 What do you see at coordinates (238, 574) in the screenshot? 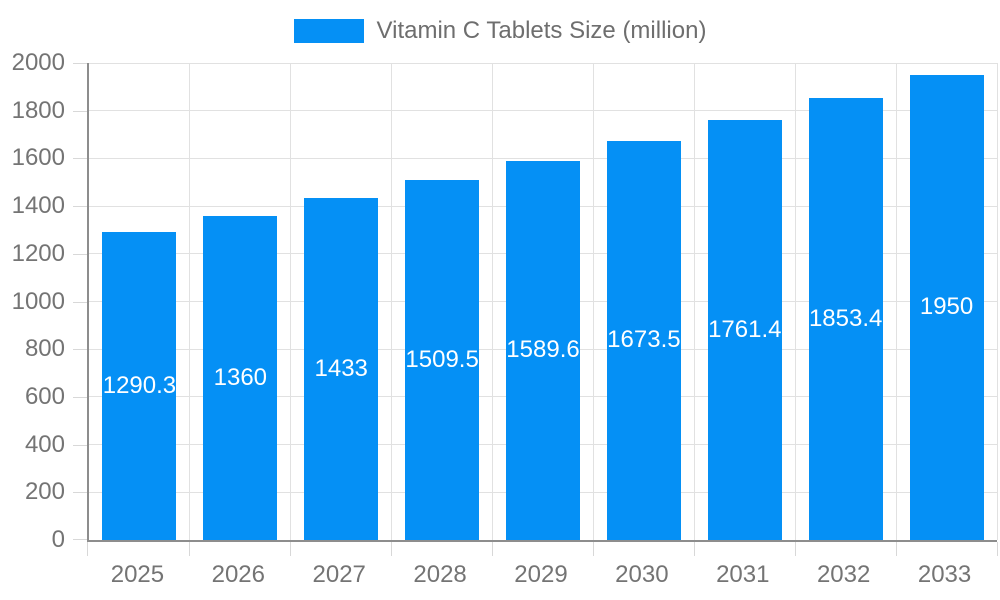
I see `x-axis-label: 2026` at bounding box center [238, 574].